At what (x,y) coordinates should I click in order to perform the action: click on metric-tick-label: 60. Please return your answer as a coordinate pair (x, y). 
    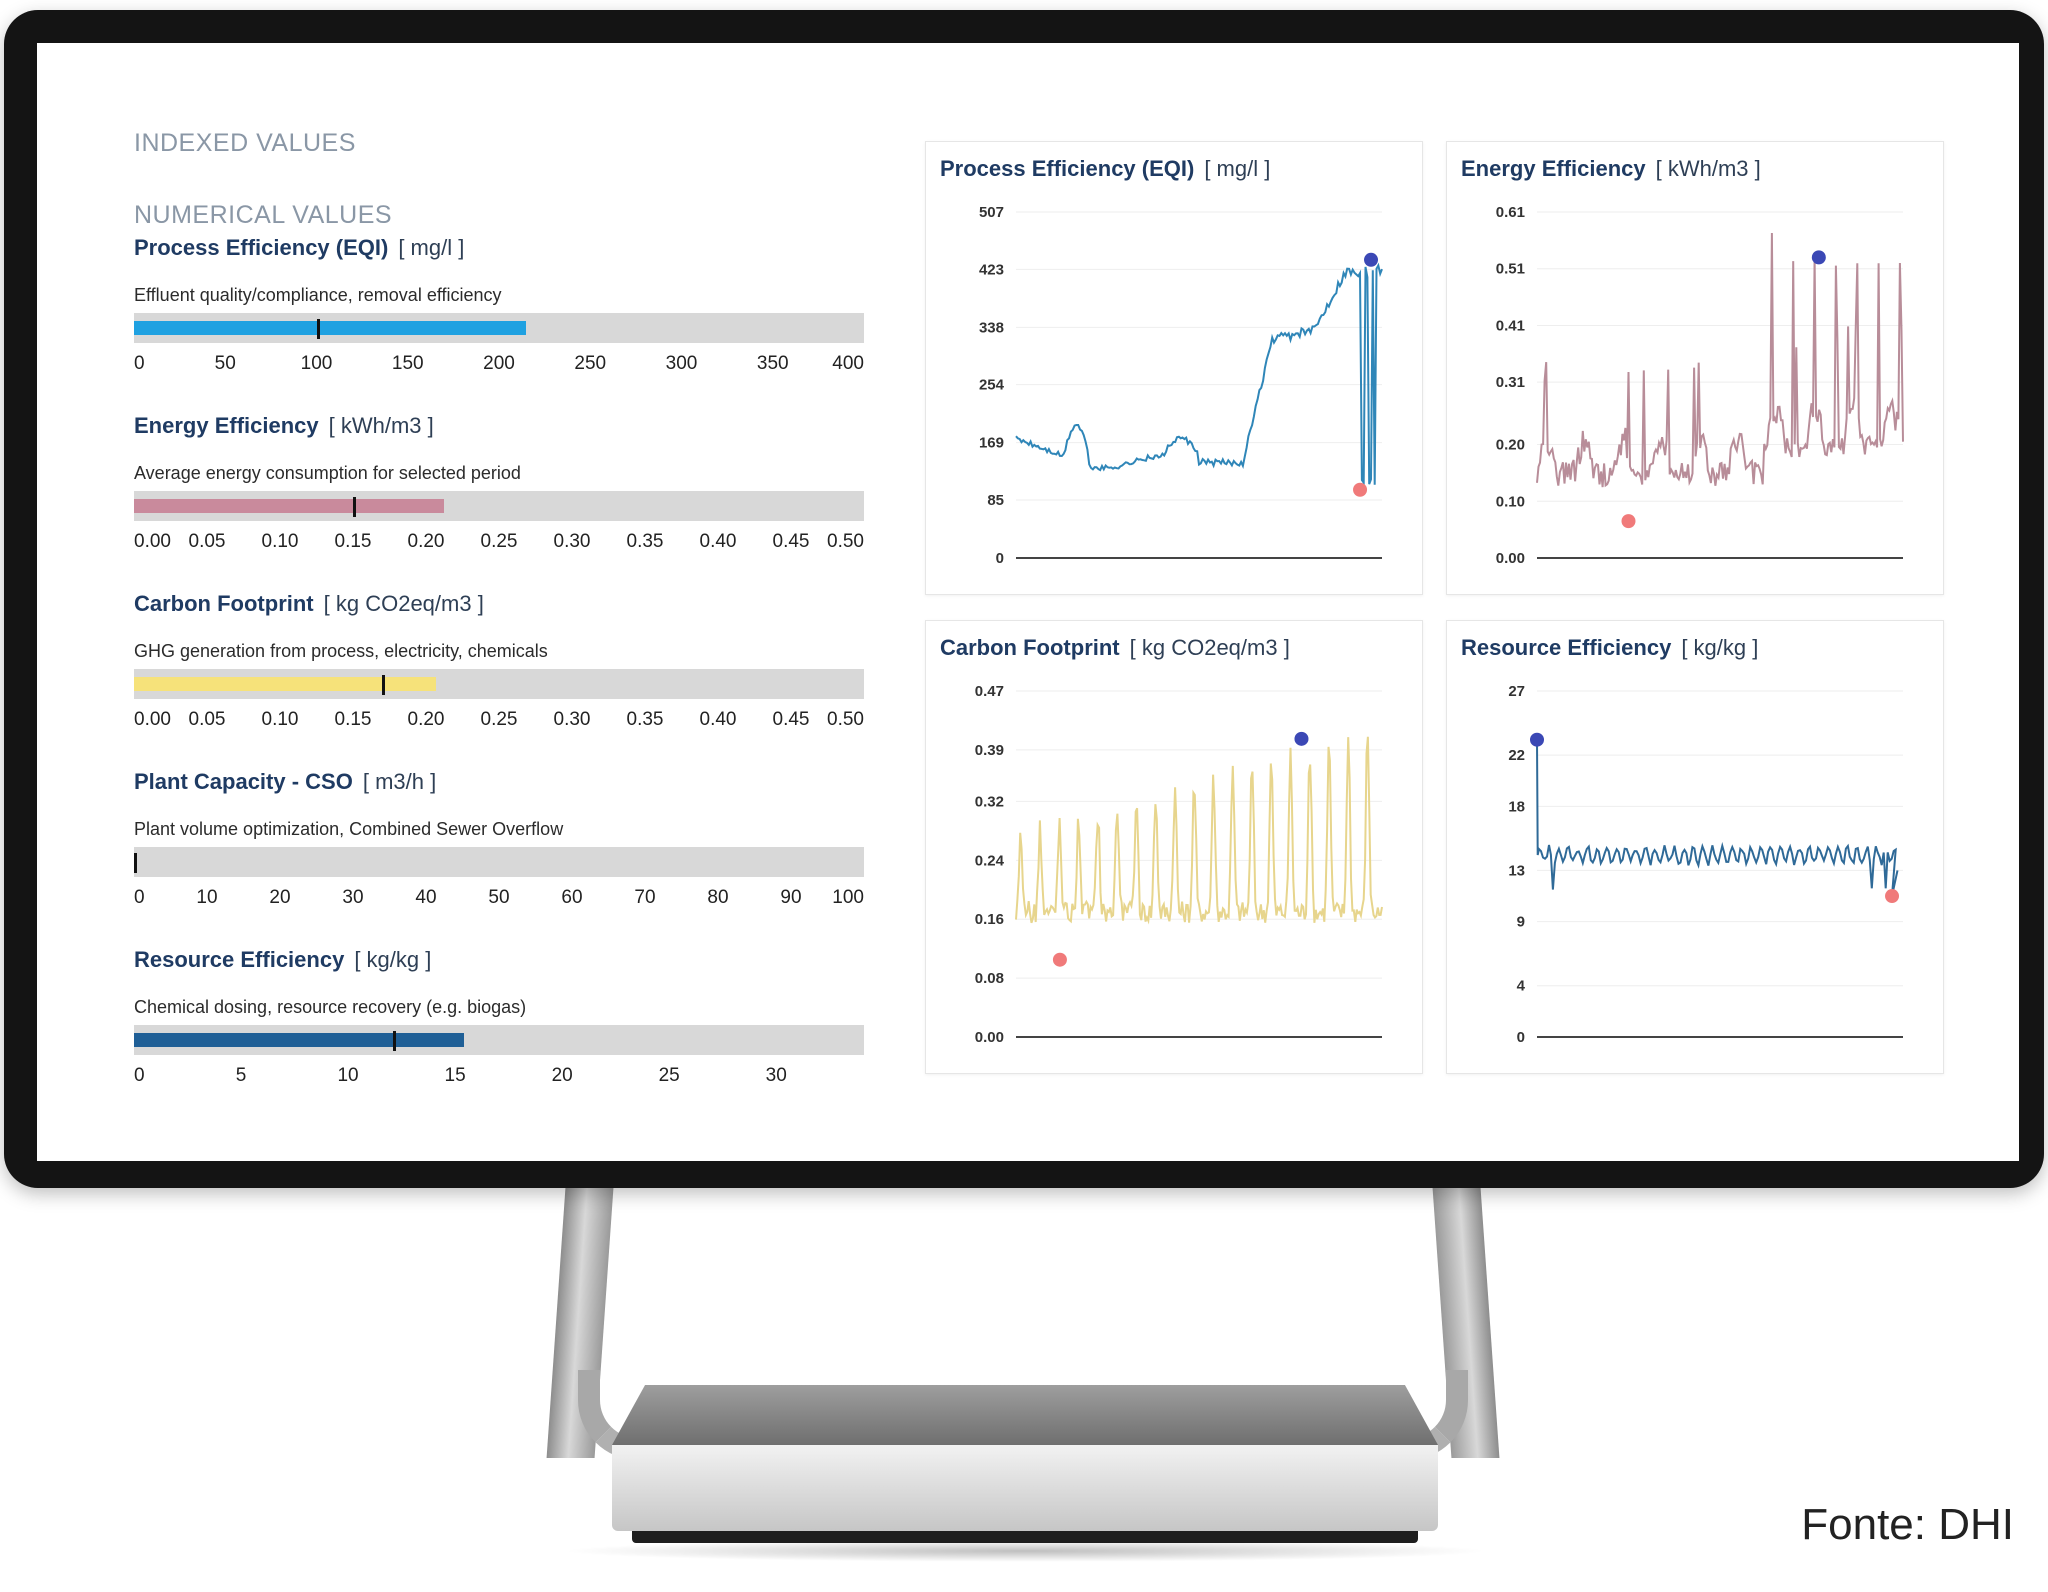
    Looking at the image, I should click on (572, 897).